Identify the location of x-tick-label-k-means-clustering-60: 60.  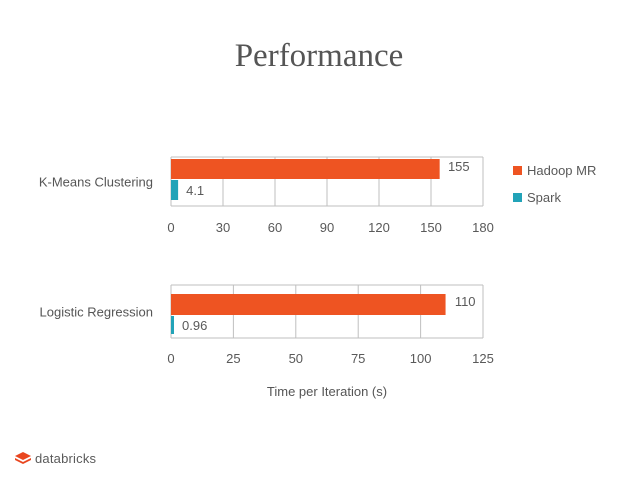
(275, 227).